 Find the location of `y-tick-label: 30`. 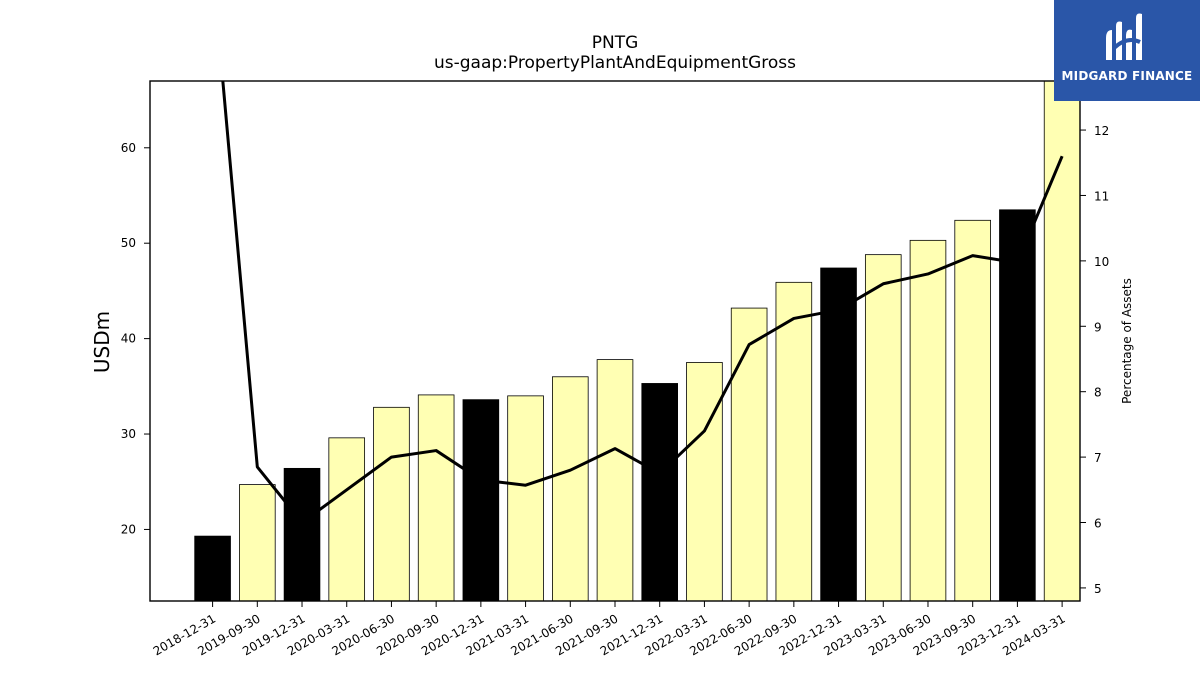

y-tick-label: 30 is located at coordinates (128, 434).